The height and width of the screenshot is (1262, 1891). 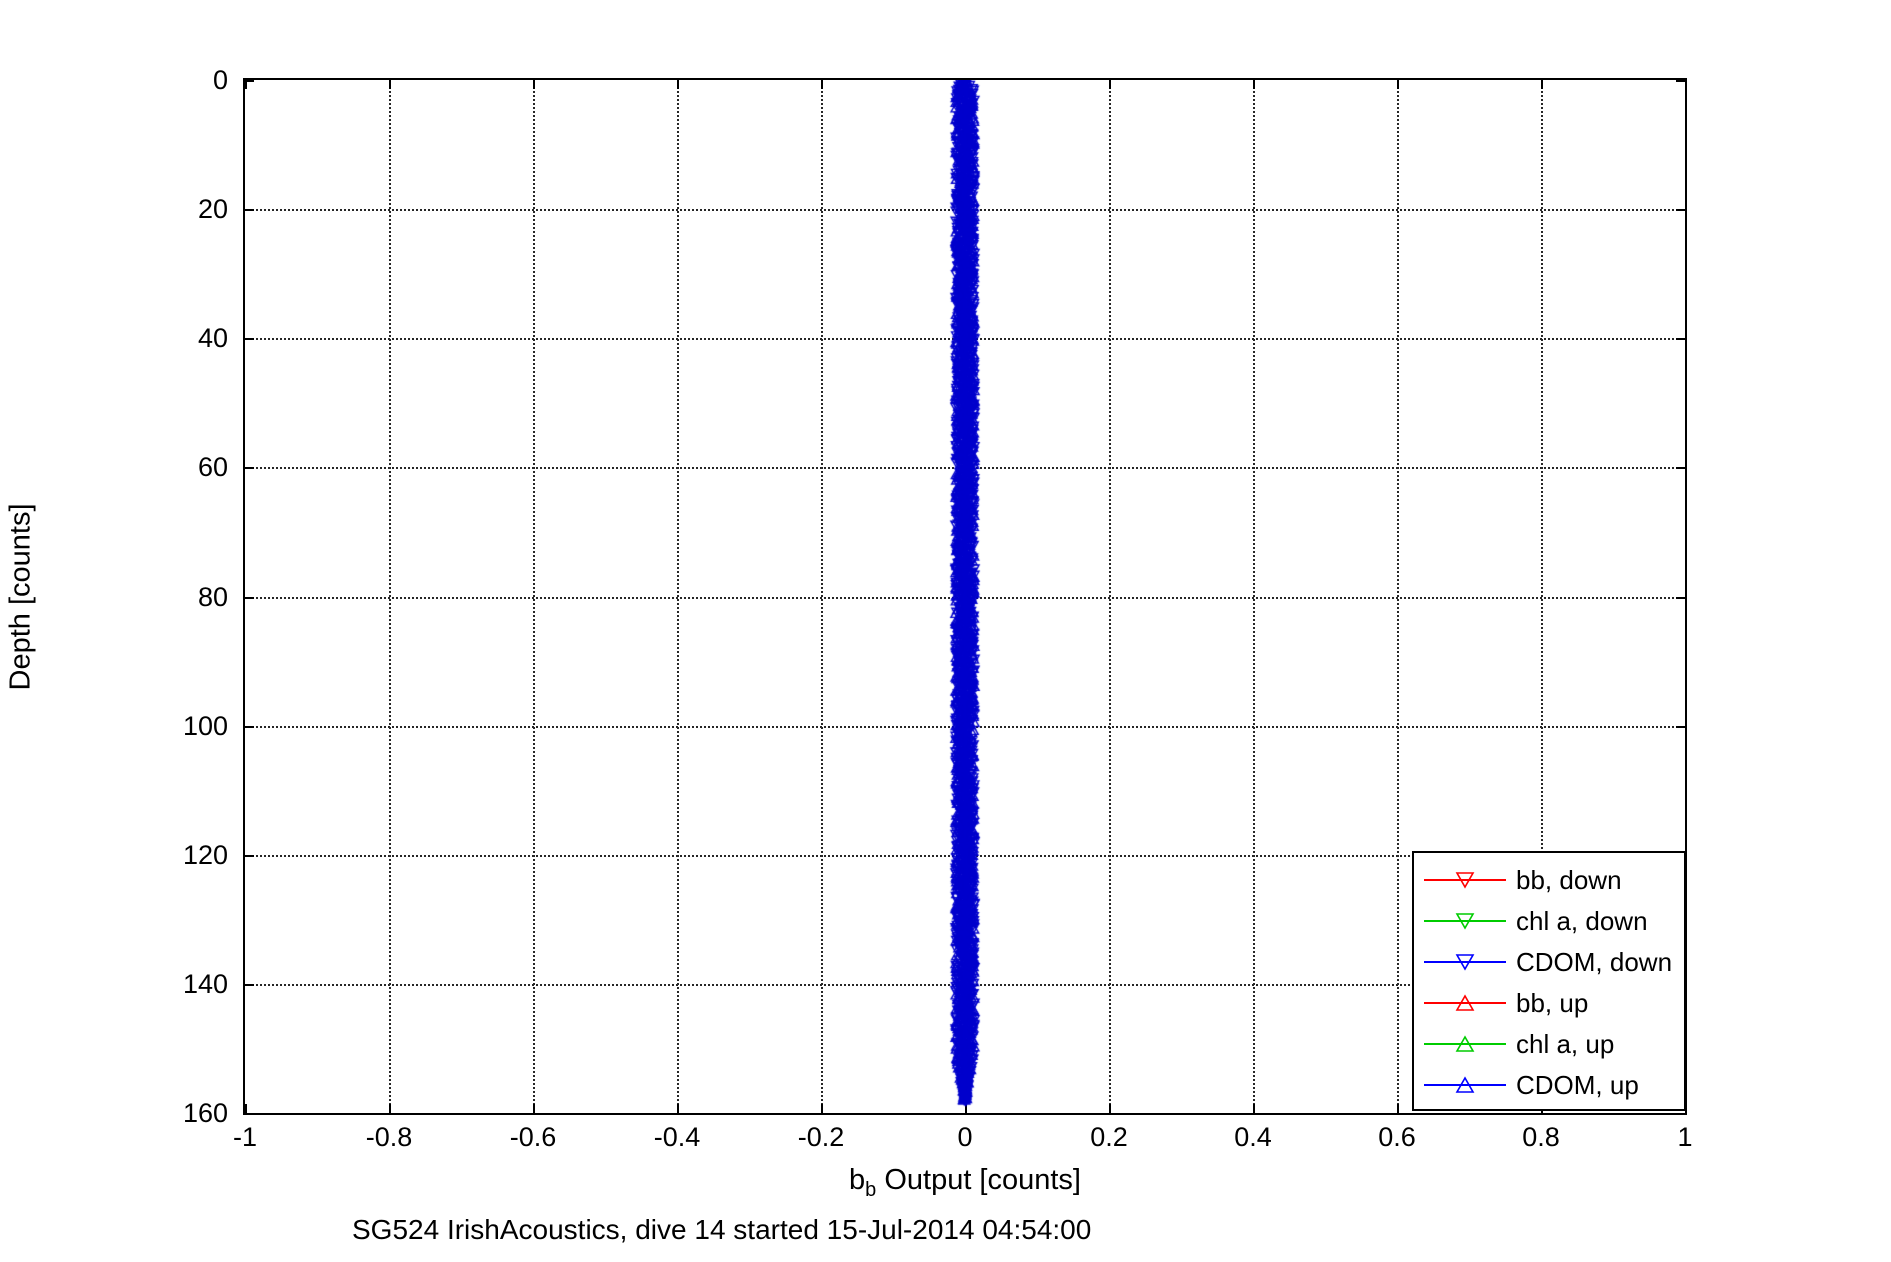 What do you see at coordinates (205, 1113) in the screenshot?
I see `y-axis-tick-label: 160` at bounding box center [205, 1113].